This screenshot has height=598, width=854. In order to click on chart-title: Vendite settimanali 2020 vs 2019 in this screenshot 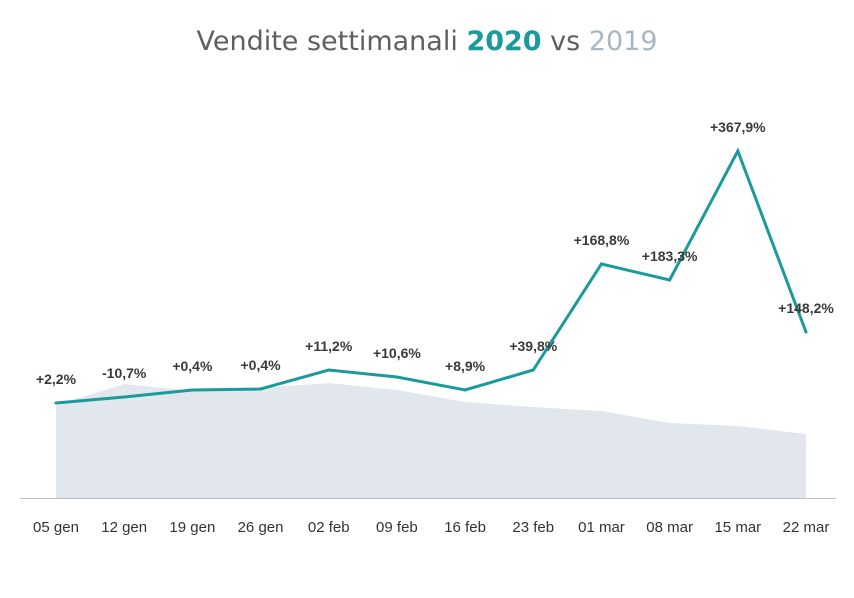, I will do `click(427, 41)`.